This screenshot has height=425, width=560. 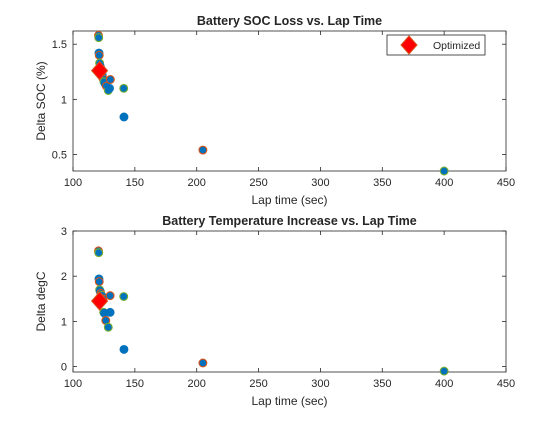 What do you see at coordinates (64, 232) in the screenshot?
I see `y-tick-label: 3` at bounding box center [64, 232].